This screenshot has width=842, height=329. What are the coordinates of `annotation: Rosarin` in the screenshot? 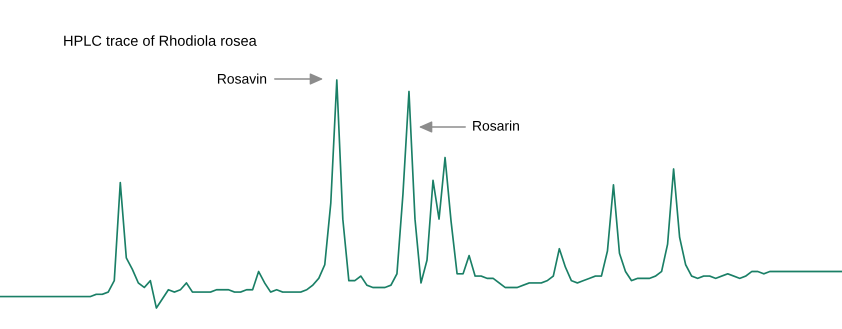 It's located at (496, 125).